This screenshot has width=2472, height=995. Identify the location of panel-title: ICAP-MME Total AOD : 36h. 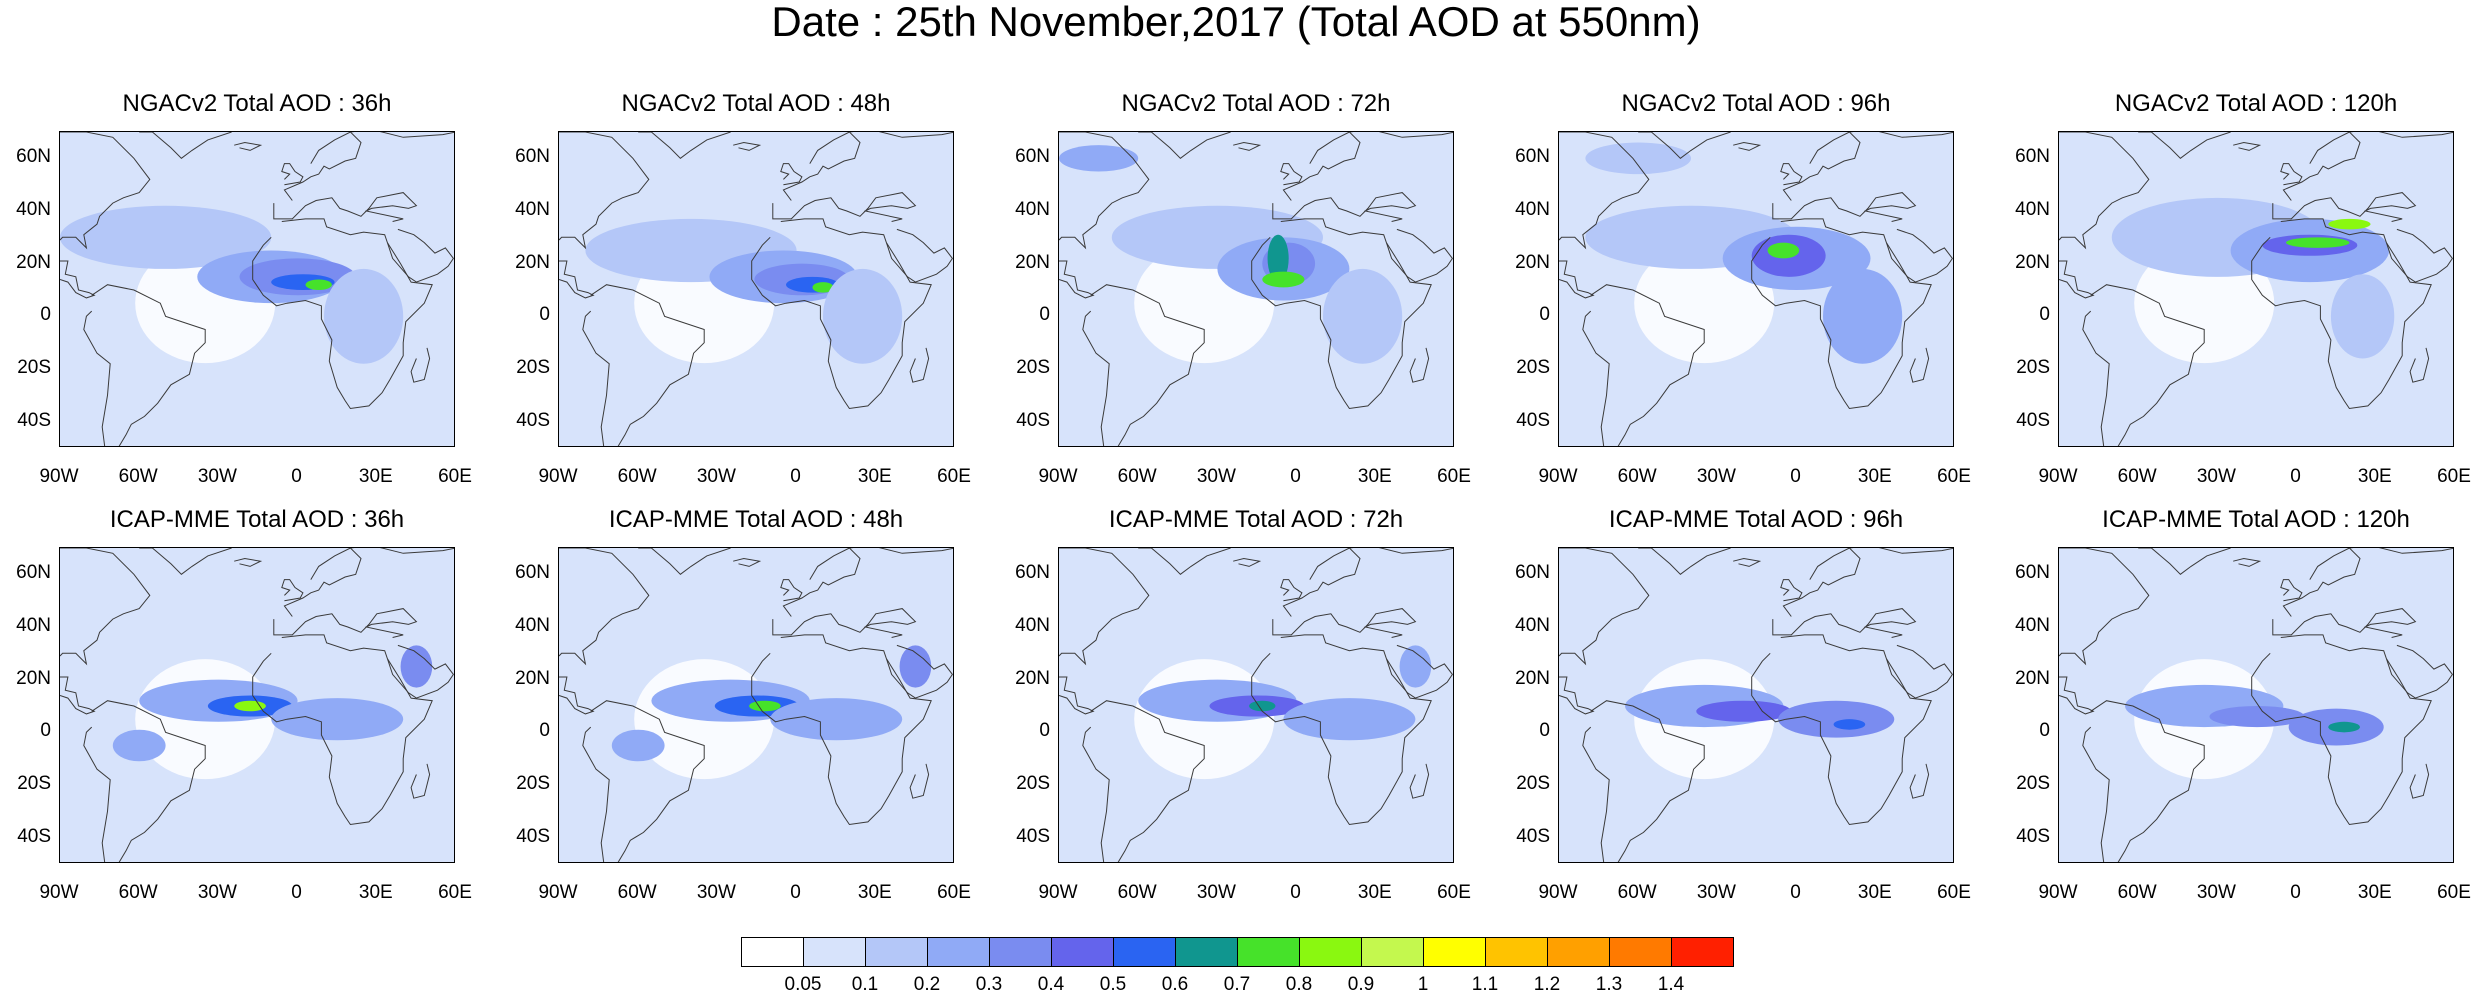
(257, 519).